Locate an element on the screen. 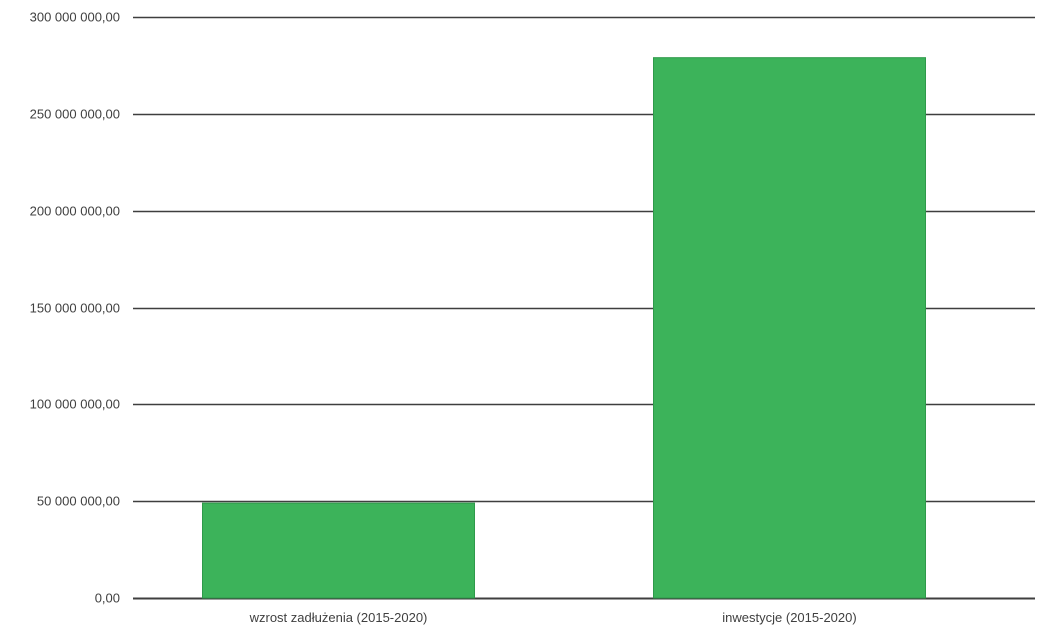 This screenshot has height=629, width=1038. bar is located at coordinates (338, 550).